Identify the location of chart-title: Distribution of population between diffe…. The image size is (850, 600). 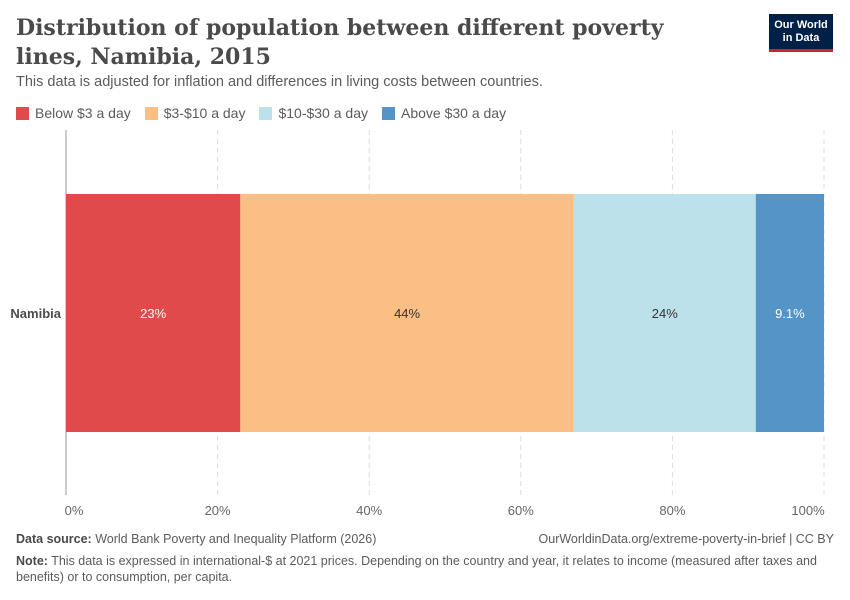
(340, 42).